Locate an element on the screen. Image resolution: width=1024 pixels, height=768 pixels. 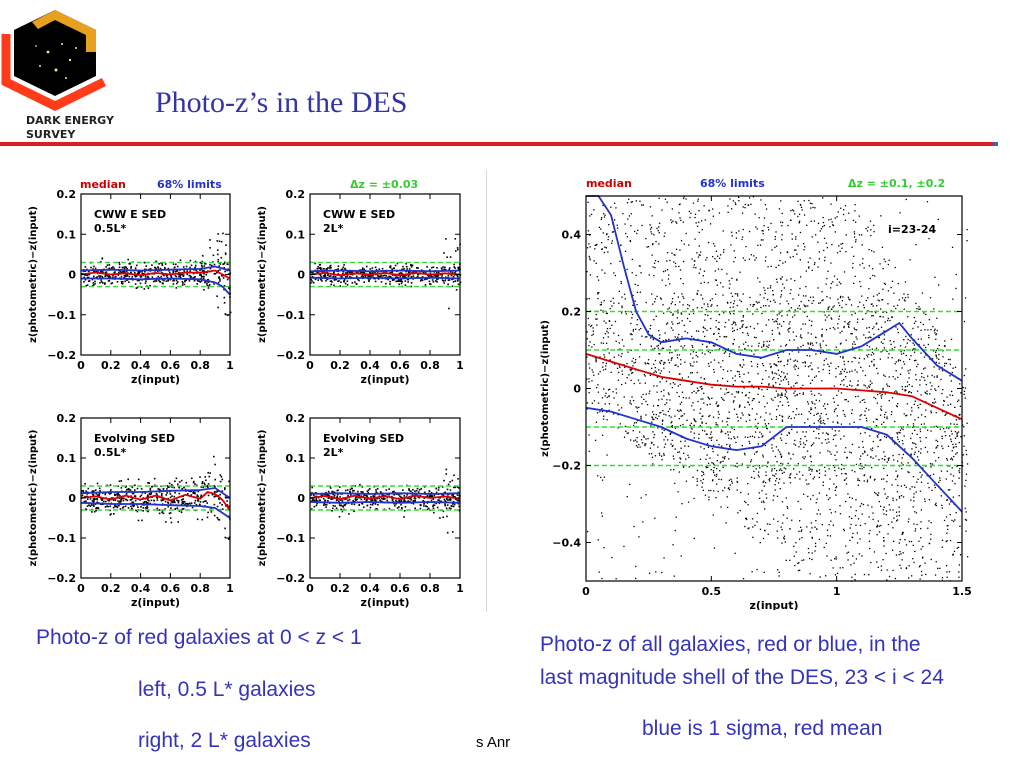
panel-label-sed: Evolving SED is located at coordinates (363, 438).